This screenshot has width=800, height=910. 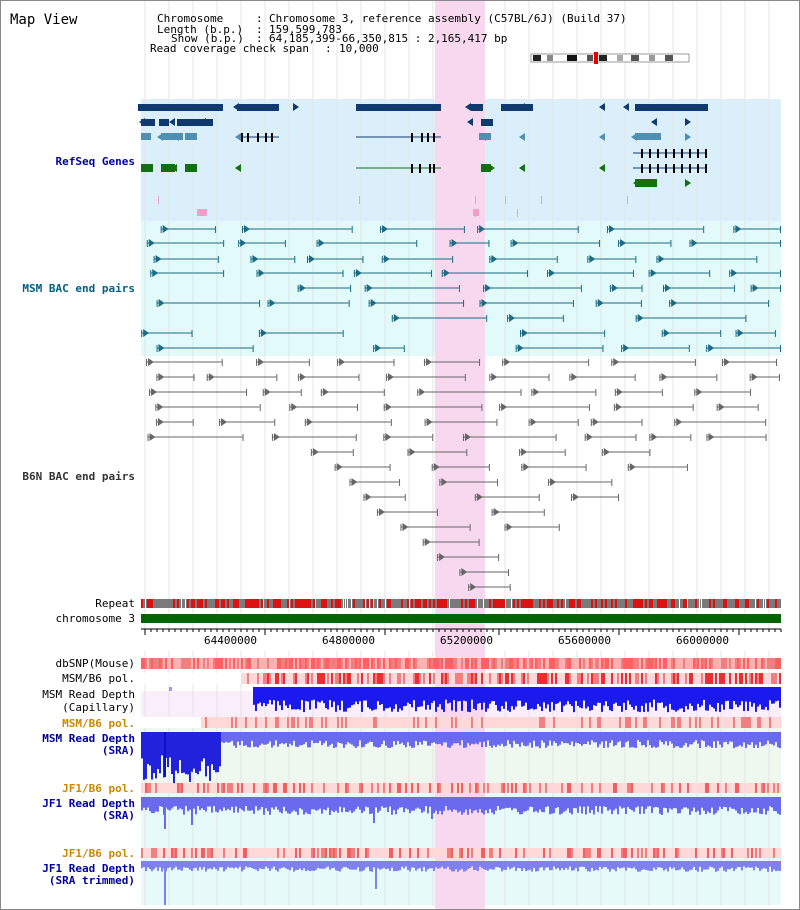 I want to click on ideogram-band, so click(x=590, y=58).